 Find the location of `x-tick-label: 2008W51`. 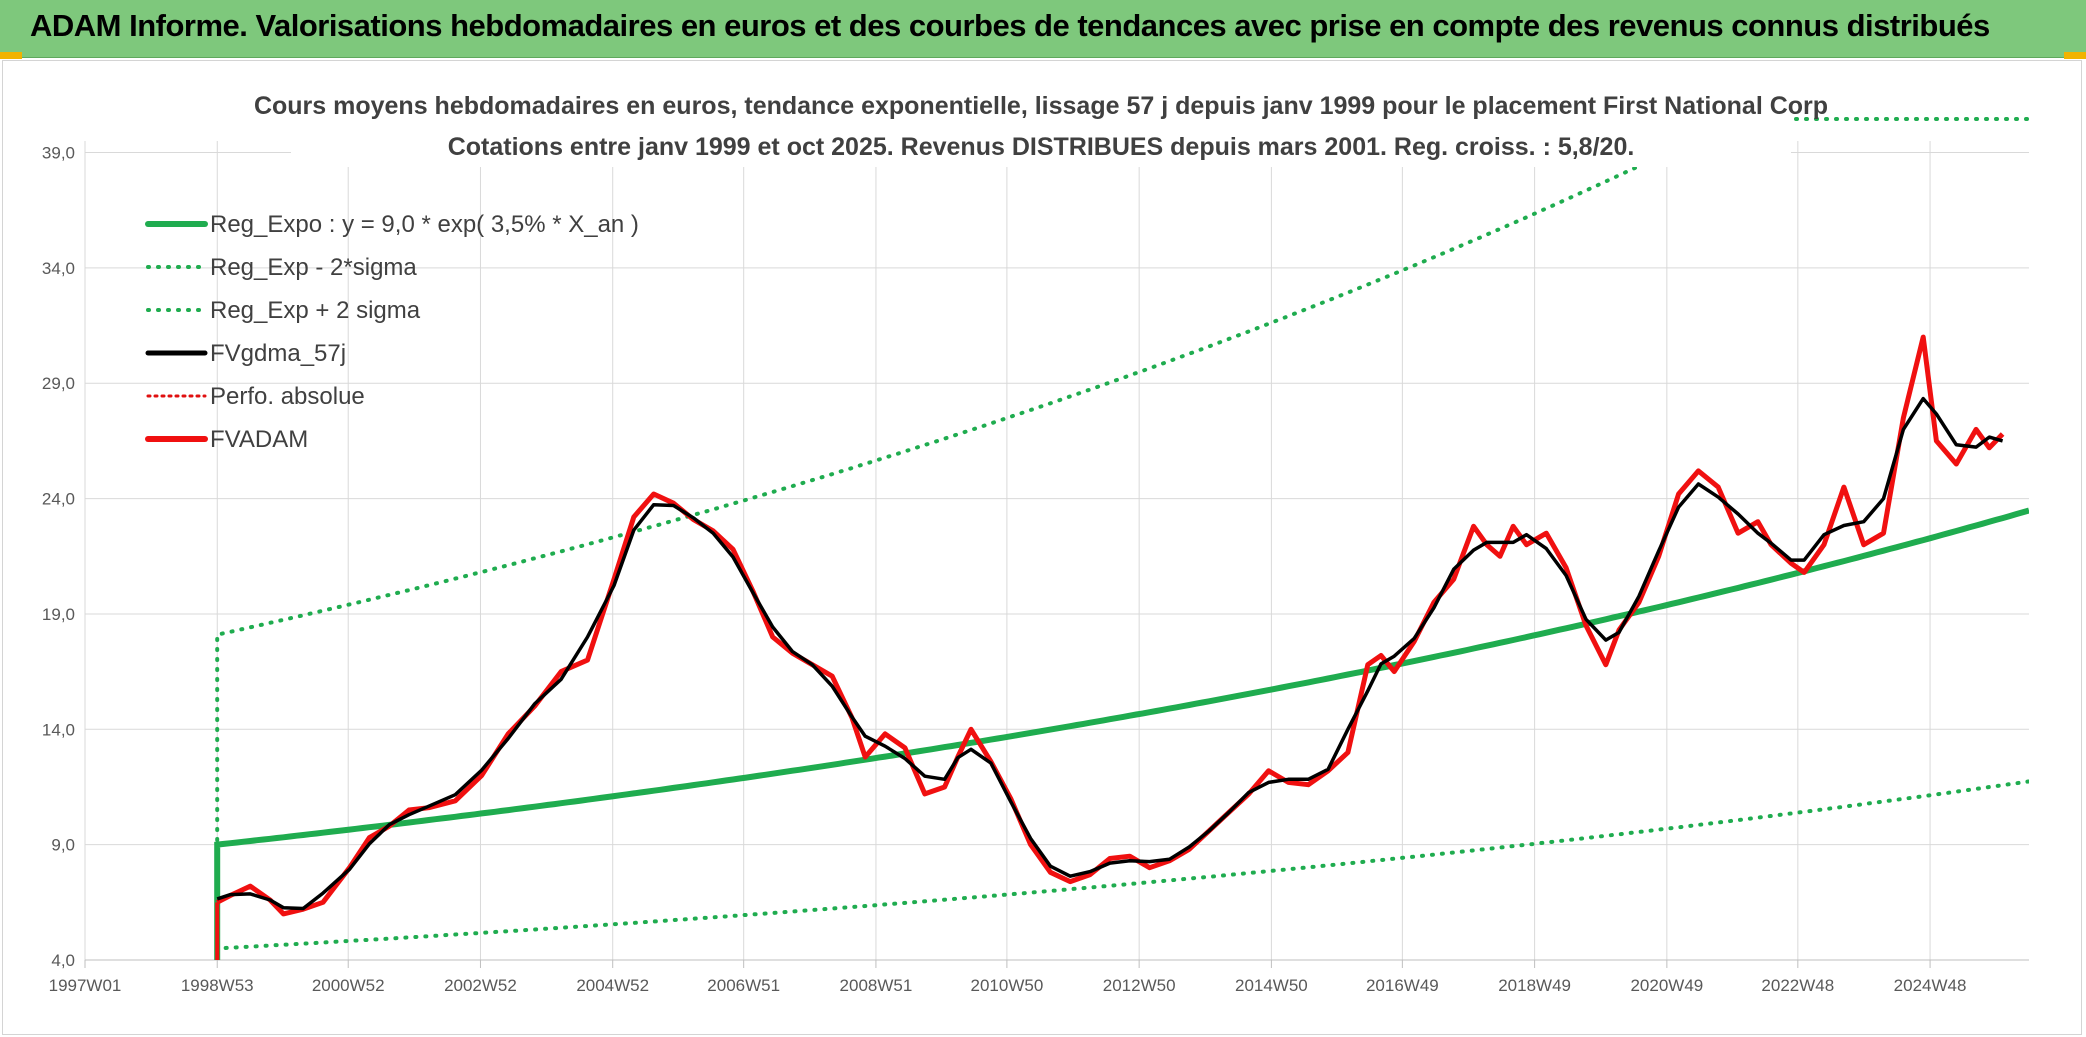

x-tick-label: 2008W51 is located at coordinates (876, 985).